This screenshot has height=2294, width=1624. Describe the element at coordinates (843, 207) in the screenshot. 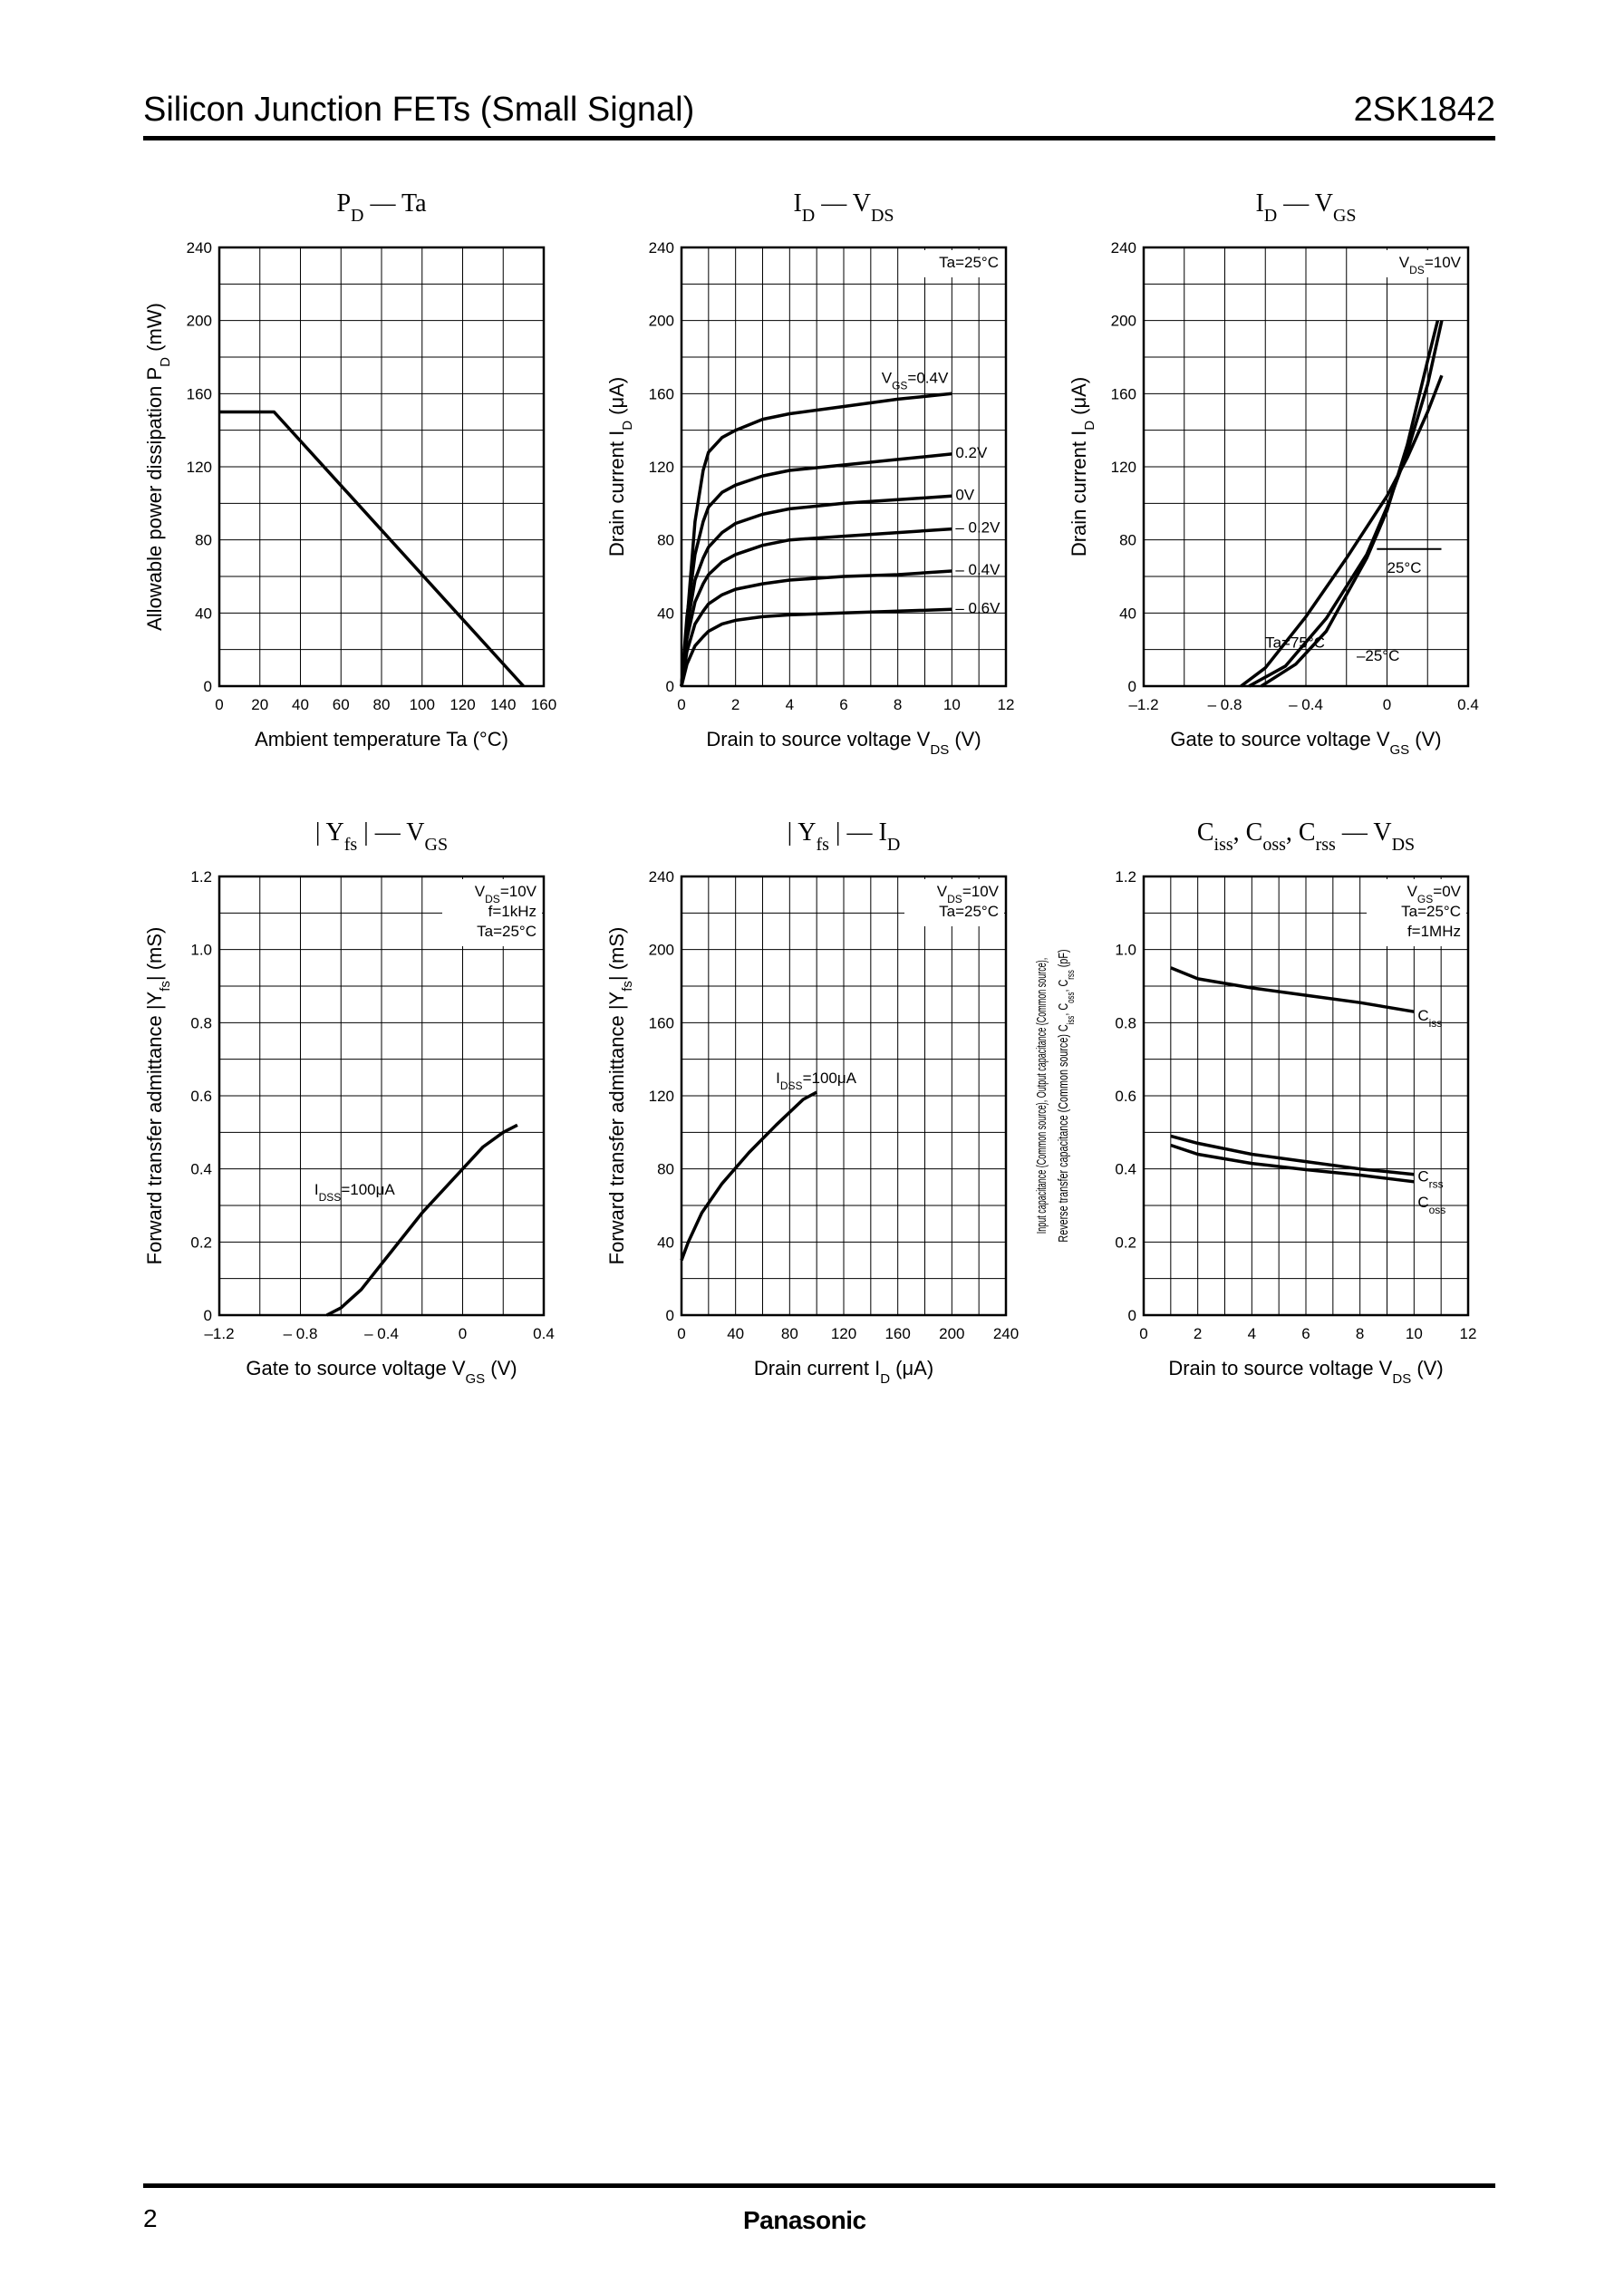

I see `chart-title: ID — VDS` at that location.